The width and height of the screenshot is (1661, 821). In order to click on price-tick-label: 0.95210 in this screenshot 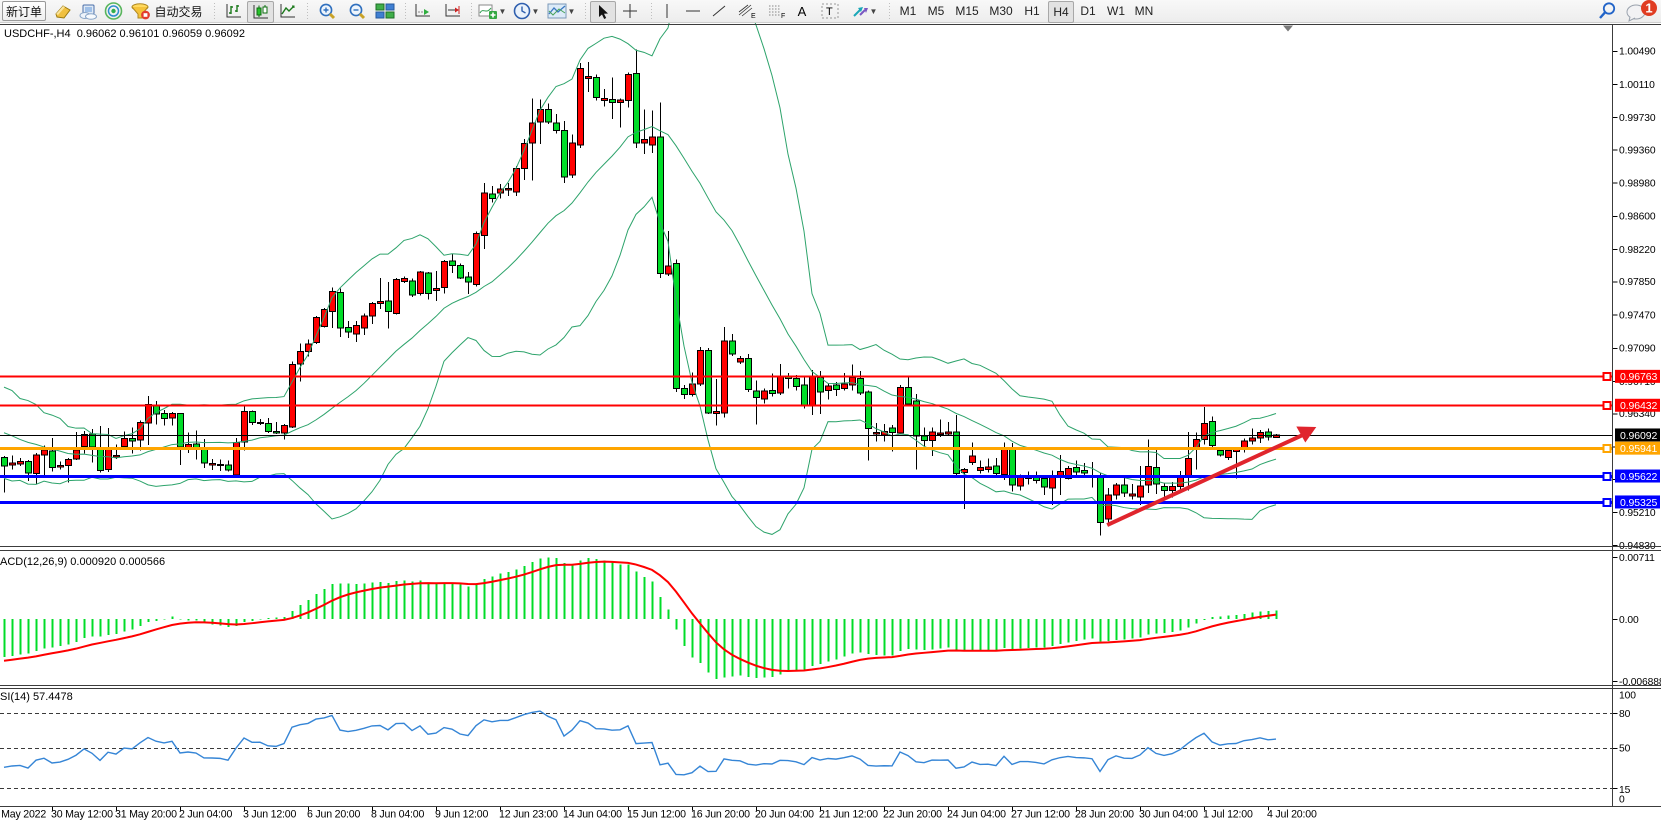, I will do `click(1637, 513)`.